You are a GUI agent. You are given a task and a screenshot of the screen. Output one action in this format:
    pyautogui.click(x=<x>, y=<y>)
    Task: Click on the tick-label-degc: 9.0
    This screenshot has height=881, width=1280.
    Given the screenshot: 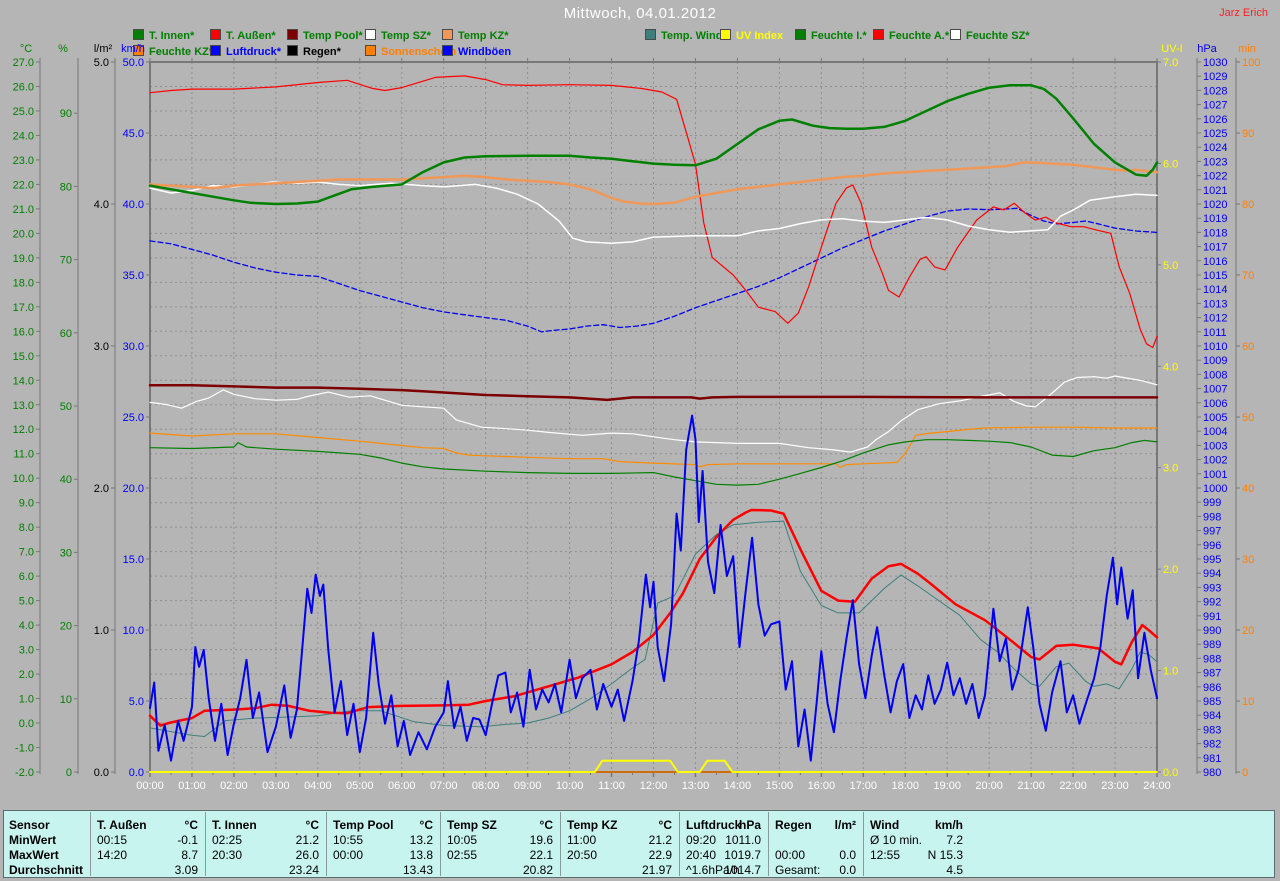 What is the action you would take?
    pyautogui.click(x=26, y=504)
    